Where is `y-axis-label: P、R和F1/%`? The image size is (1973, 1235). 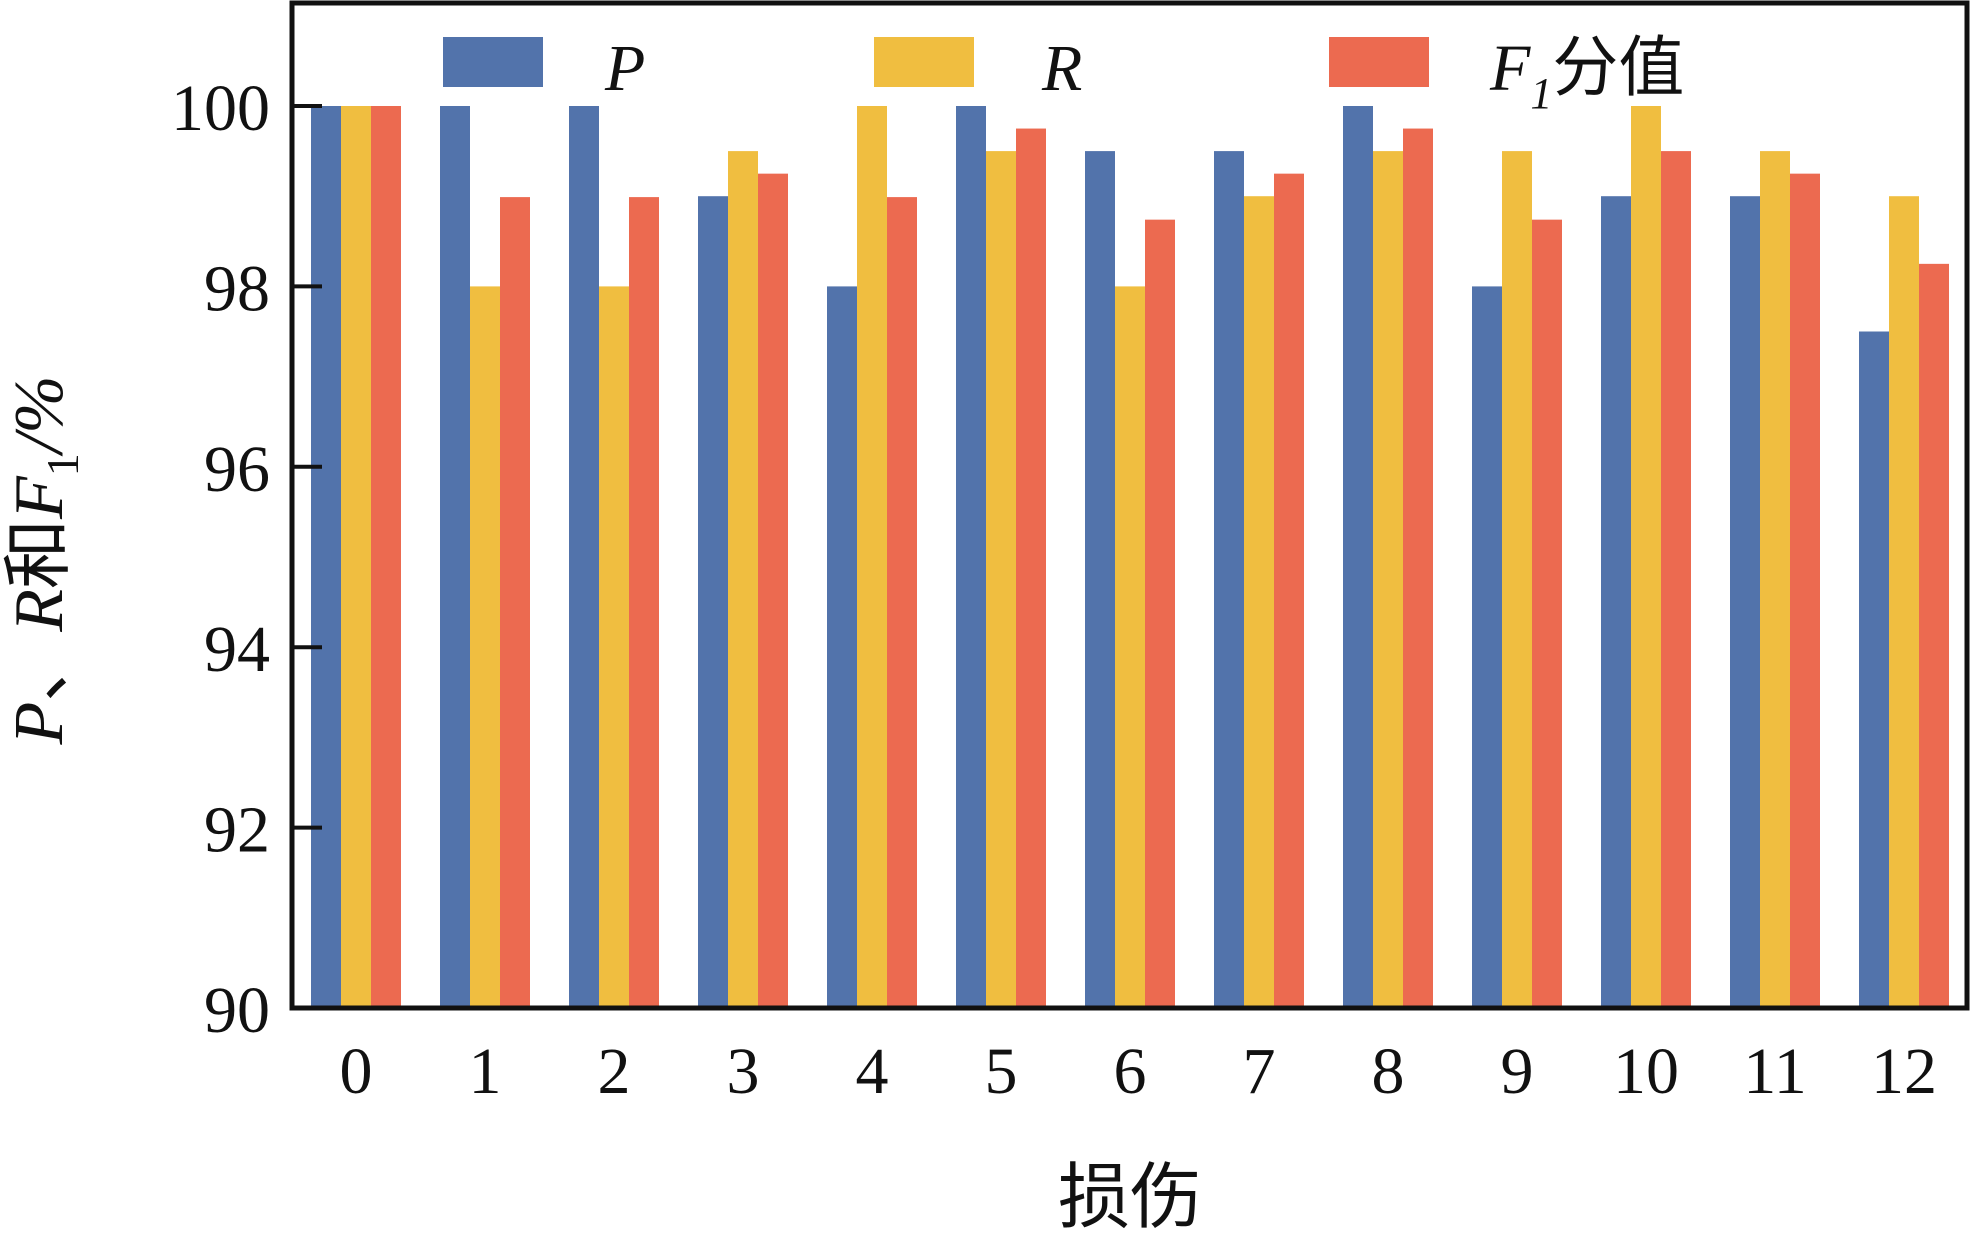 y-axis-label: P、R和F1/% is located at coordinates (44, 560).